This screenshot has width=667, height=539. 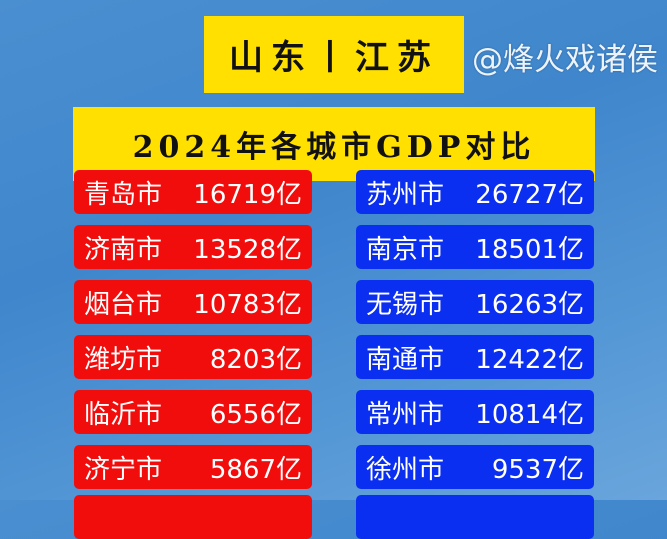 I want to click on jiangsu-city-row: 常州市 10814亿, so click(x=475, y=412).